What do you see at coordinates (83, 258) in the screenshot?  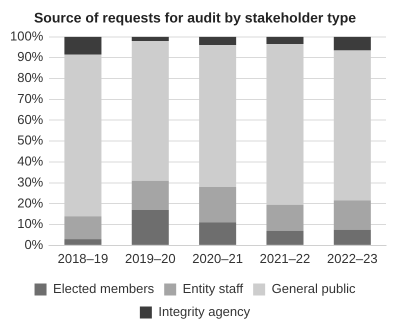 I see `x-tick-label: 2018–19` at bounding box center [83, 258].